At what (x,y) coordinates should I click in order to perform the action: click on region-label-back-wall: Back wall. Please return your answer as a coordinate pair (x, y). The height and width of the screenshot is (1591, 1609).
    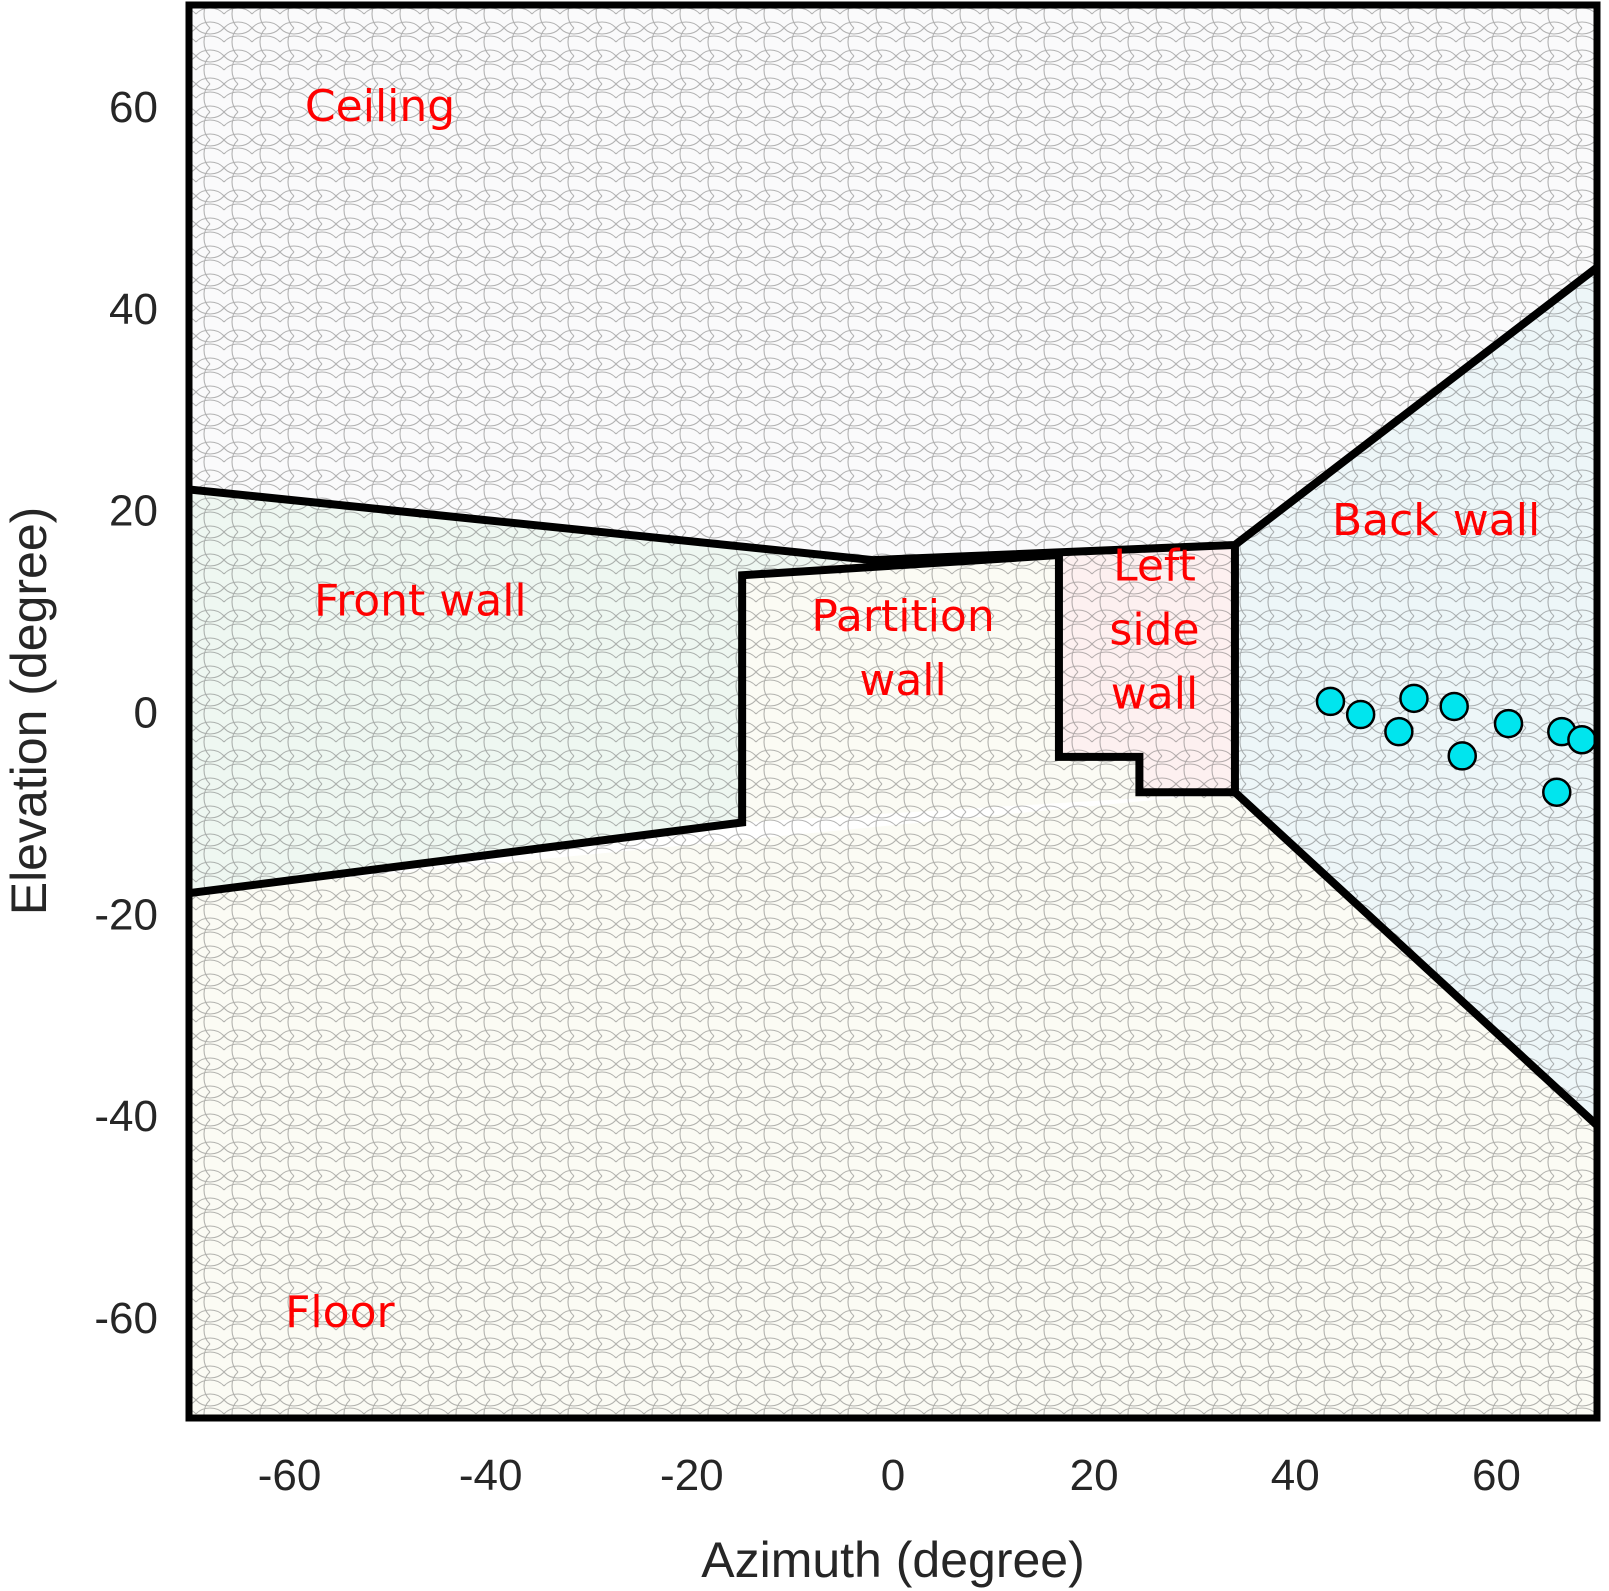
    Looking at the image, I should click on (1436, 520).